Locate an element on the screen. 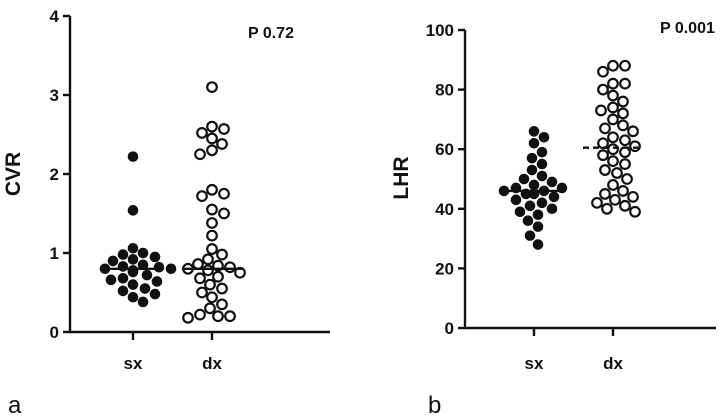 The width and height of the screenshot is (726, 417). y-tick-label: 40 is located at coordinates (444, 209).